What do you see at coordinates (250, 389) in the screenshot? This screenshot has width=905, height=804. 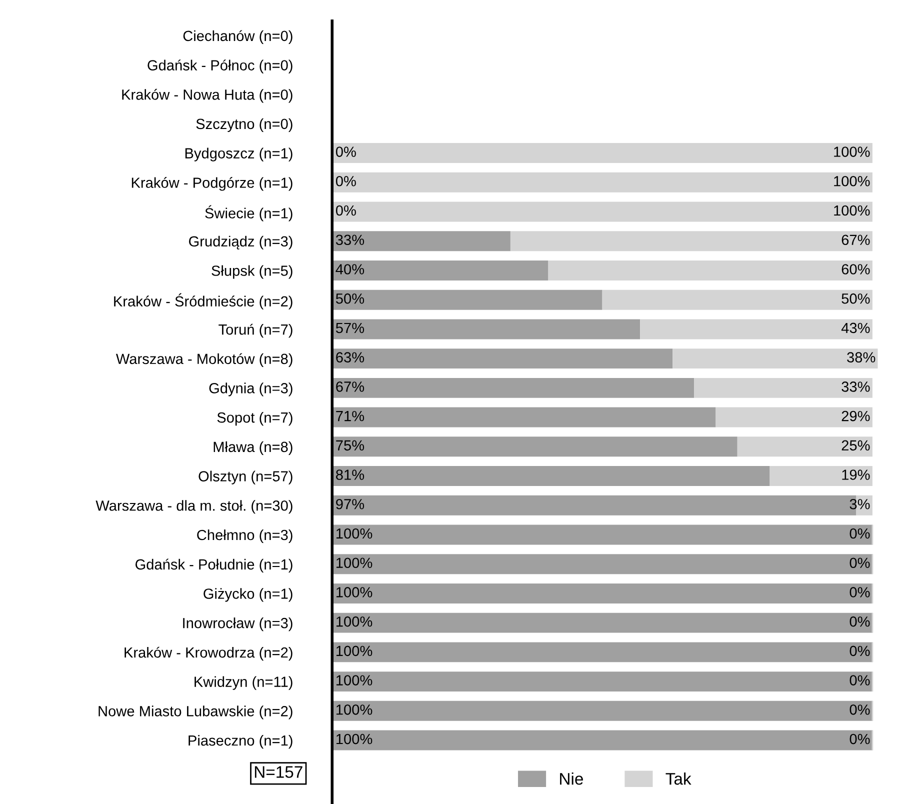 I see `y-tick-label: Gdynia (n=3)` at bounding box center [250, 389].